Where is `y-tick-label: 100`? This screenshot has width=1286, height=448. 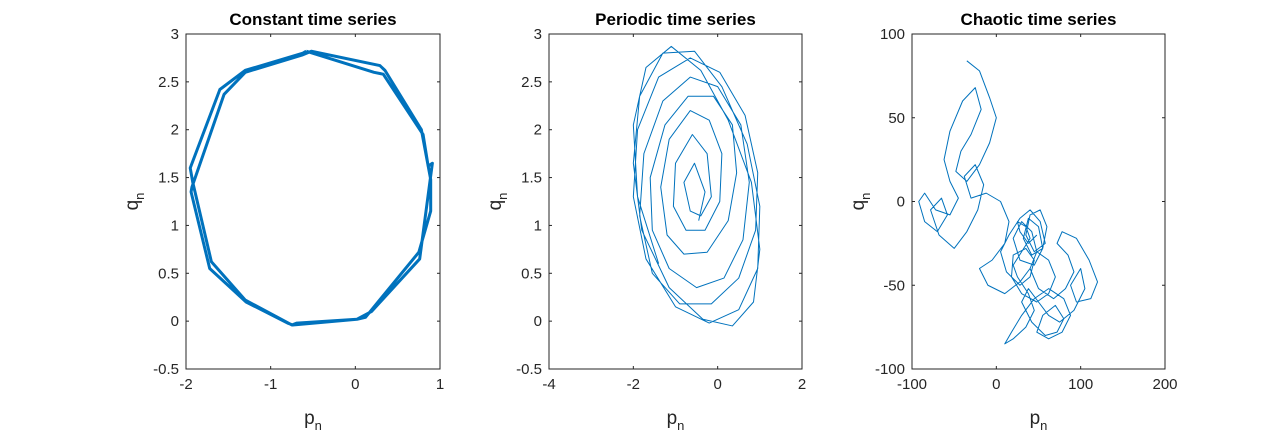 y-tick-label: 100 is located at coordinates (892, 34).